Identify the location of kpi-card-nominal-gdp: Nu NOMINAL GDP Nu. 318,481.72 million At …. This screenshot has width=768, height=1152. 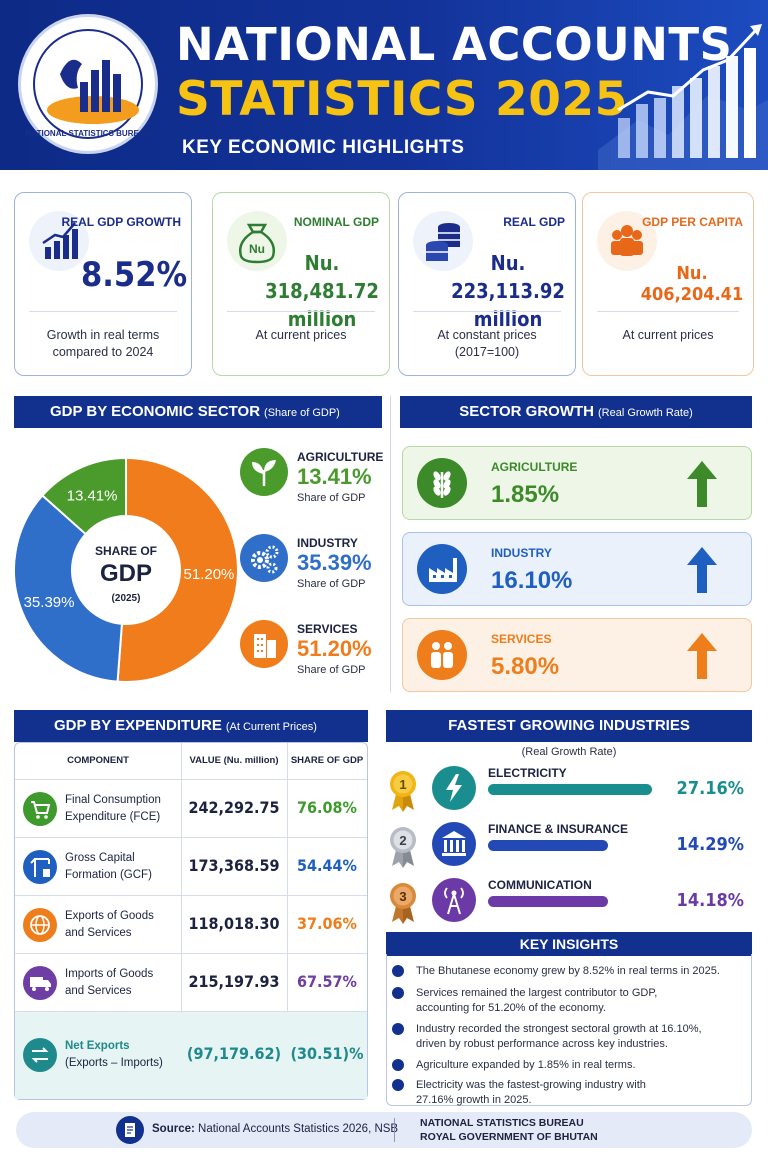
(301, 284).